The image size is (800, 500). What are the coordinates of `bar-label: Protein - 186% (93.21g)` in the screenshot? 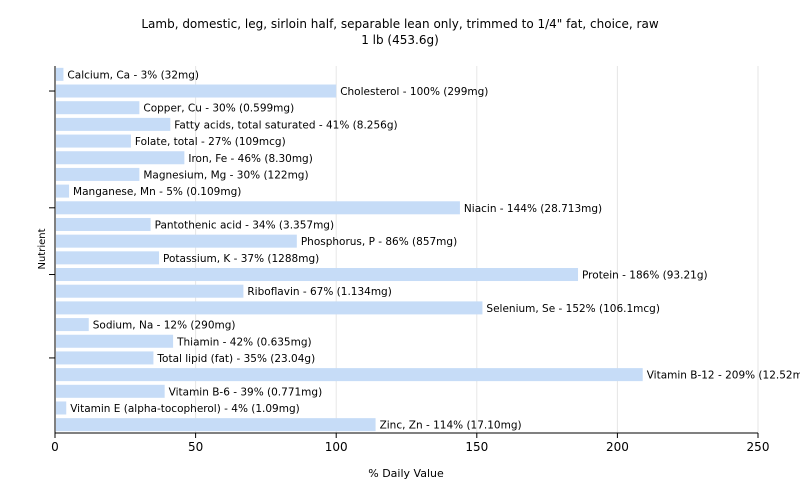 It's located at (645, 276).